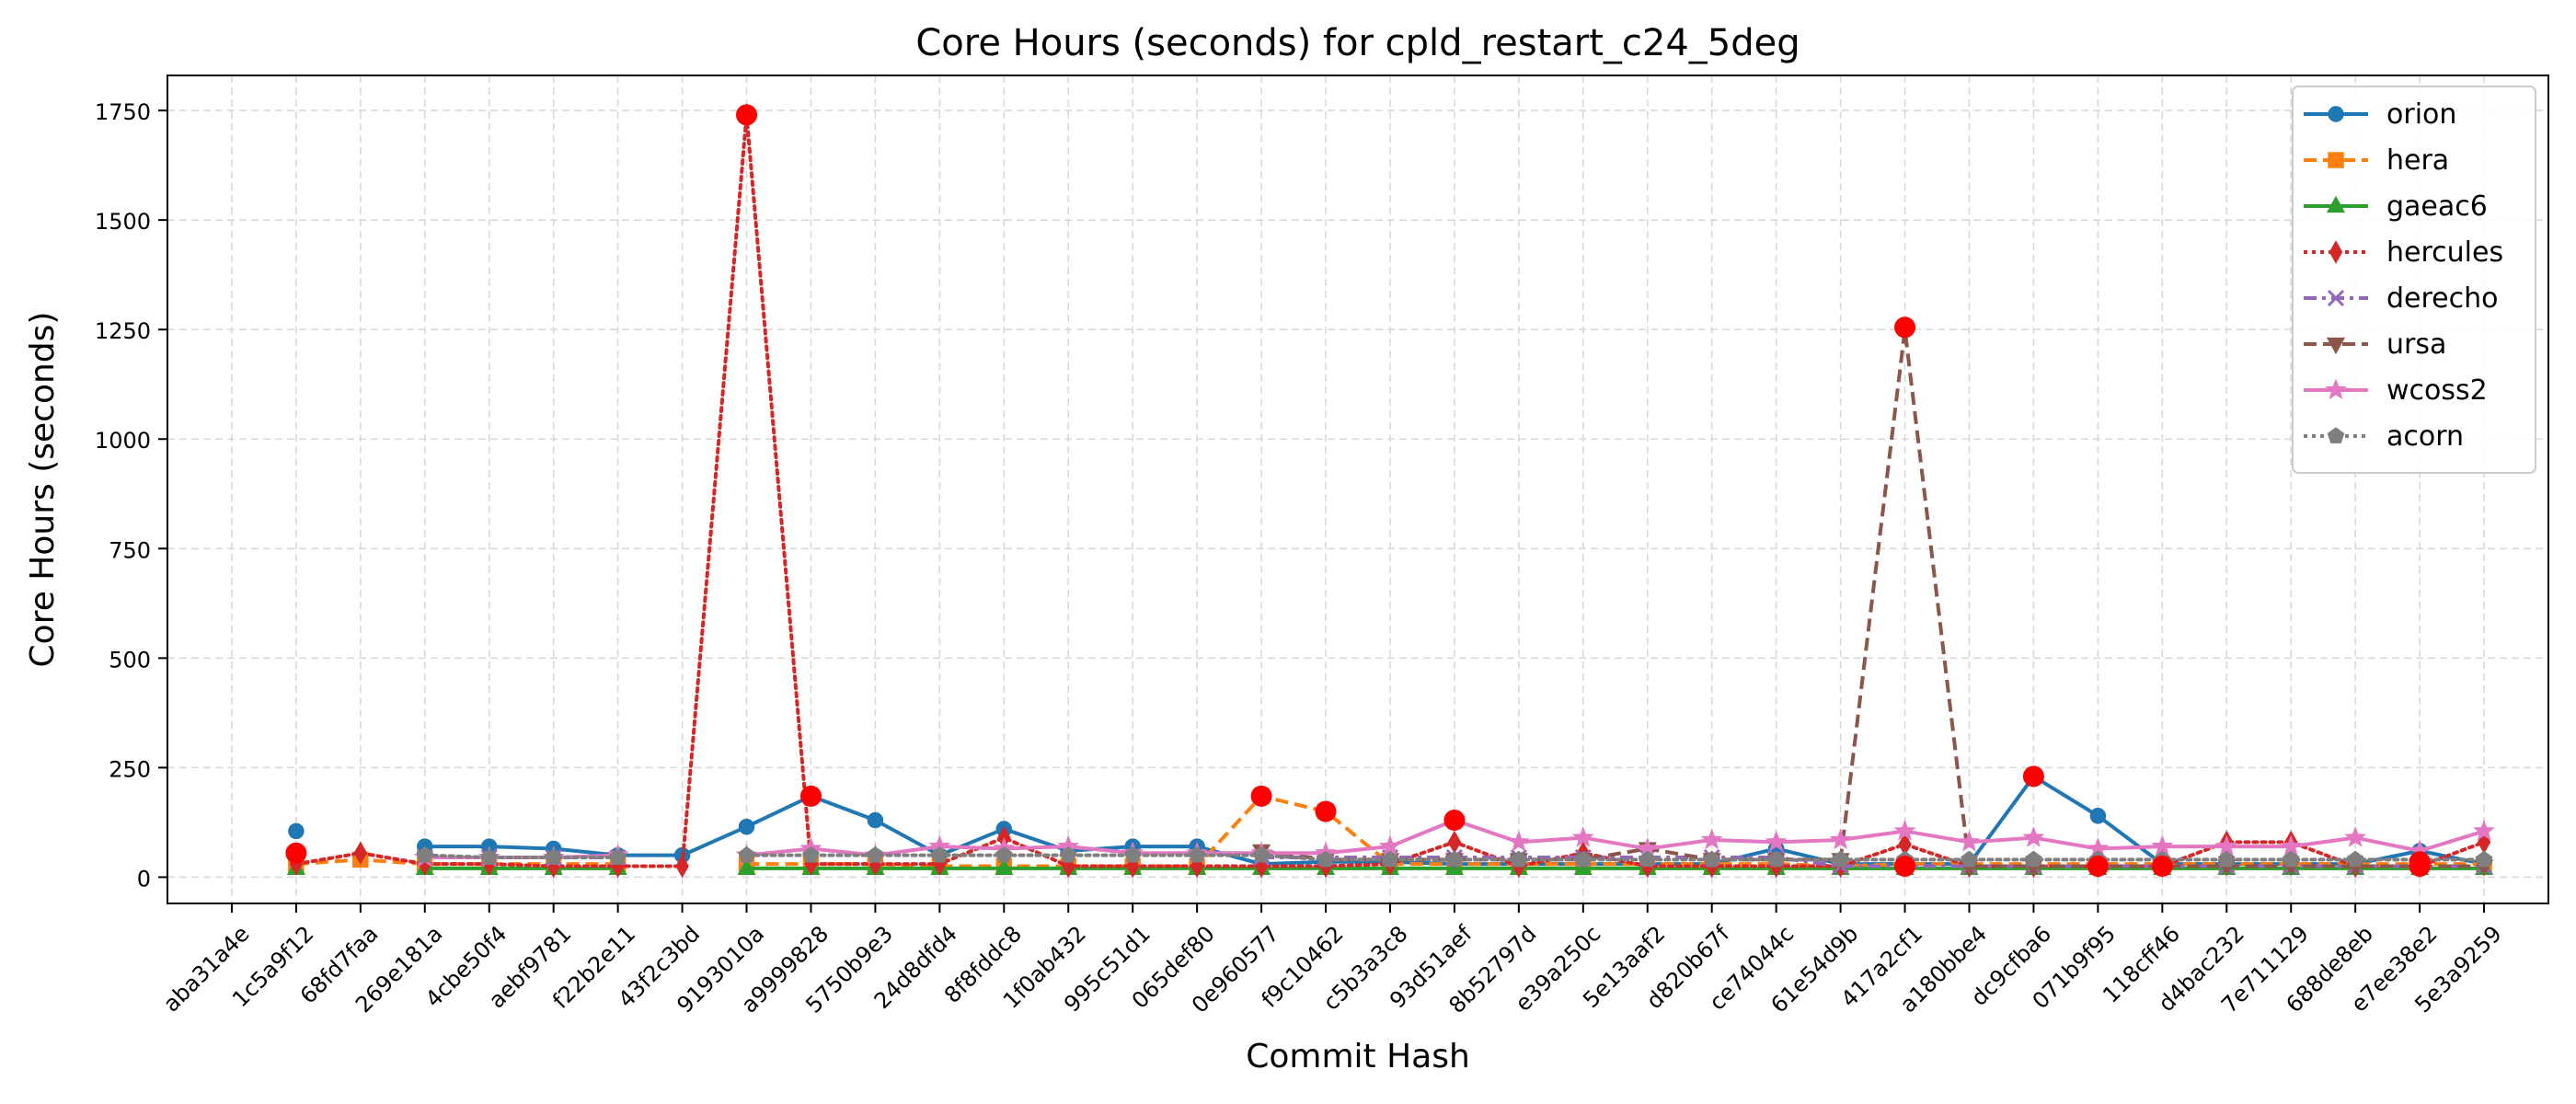  I want to click on y-tick-label: 250, so click(130, 769).